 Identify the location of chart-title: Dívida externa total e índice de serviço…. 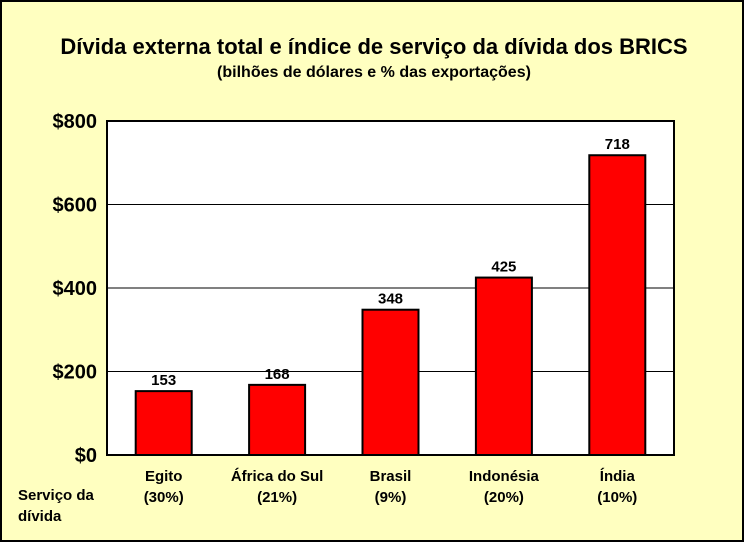
(374, 46).